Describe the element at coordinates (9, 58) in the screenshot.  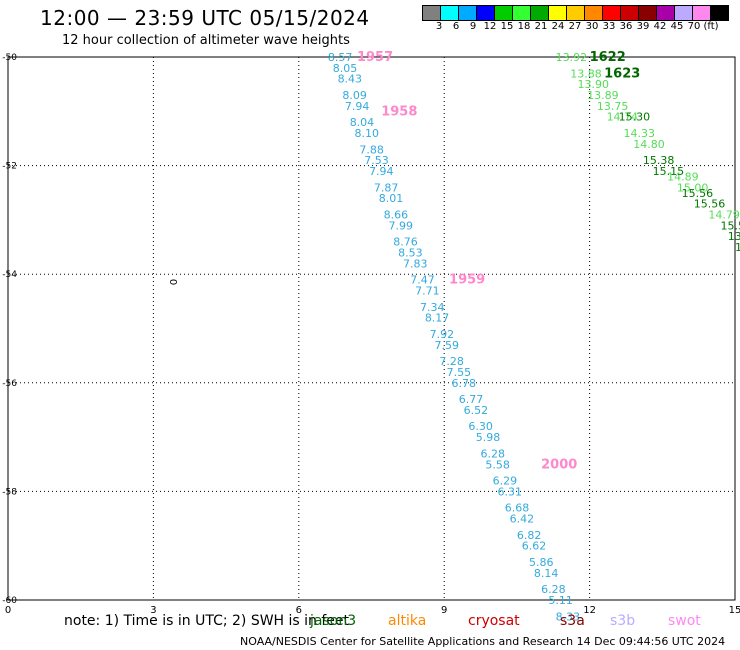
I see `y-tick-label: -50` at that location.